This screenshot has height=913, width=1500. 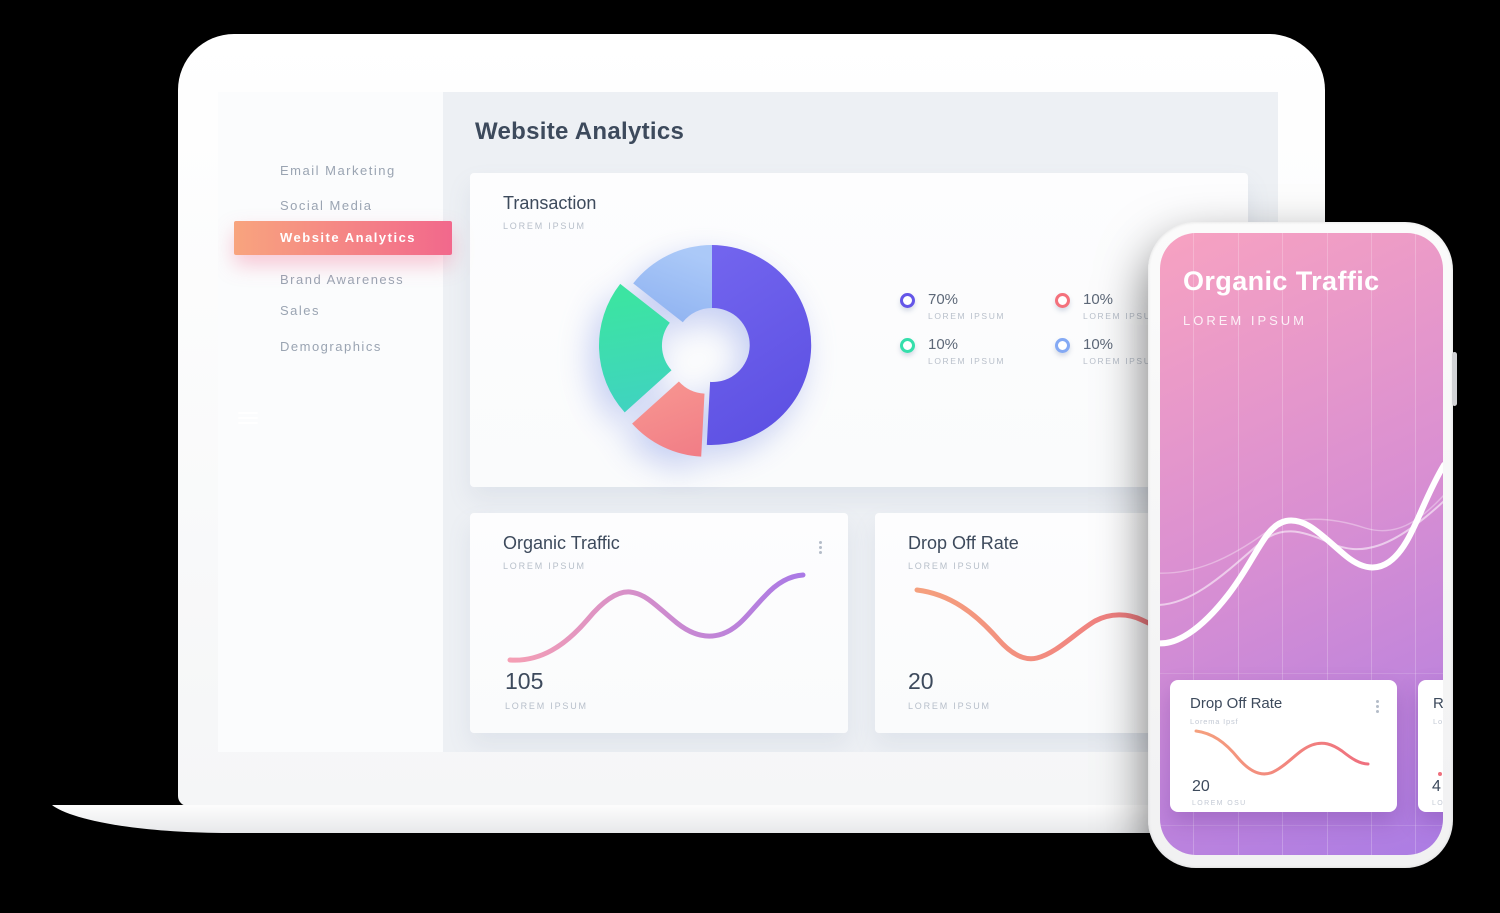 I want to click on phone-partial-kpi-value: 4, so click(x=1436, y=786).